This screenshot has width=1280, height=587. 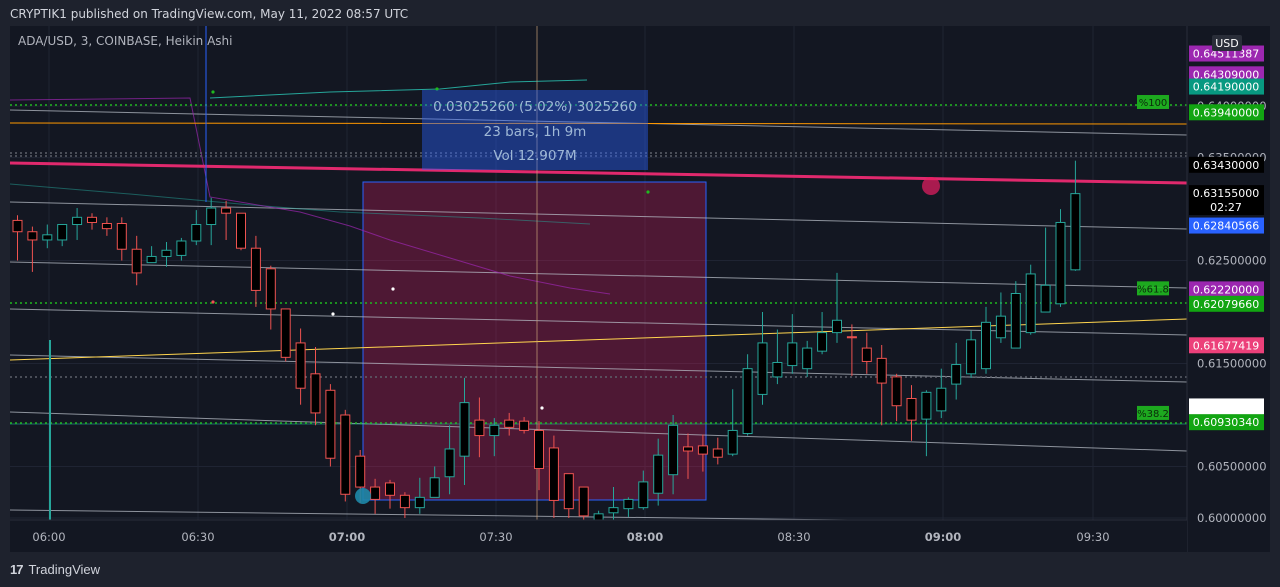 I want to click on price-tag-label: 0.63430000, so click(x=1226, y=165).